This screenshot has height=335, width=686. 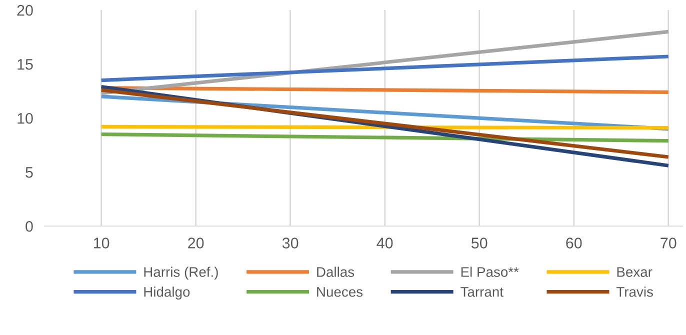 I want to click on x-tick-label: 20, so click(x=196, y=243).